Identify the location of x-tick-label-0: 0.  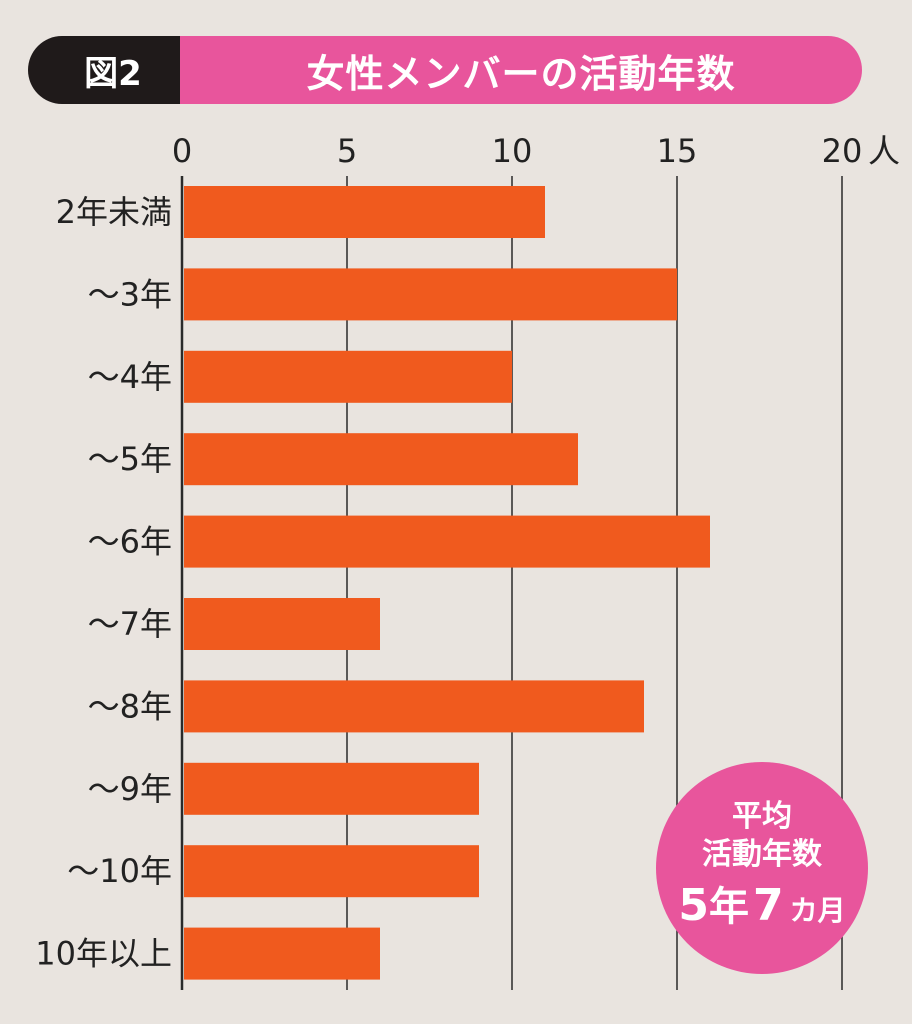
(182, 151).